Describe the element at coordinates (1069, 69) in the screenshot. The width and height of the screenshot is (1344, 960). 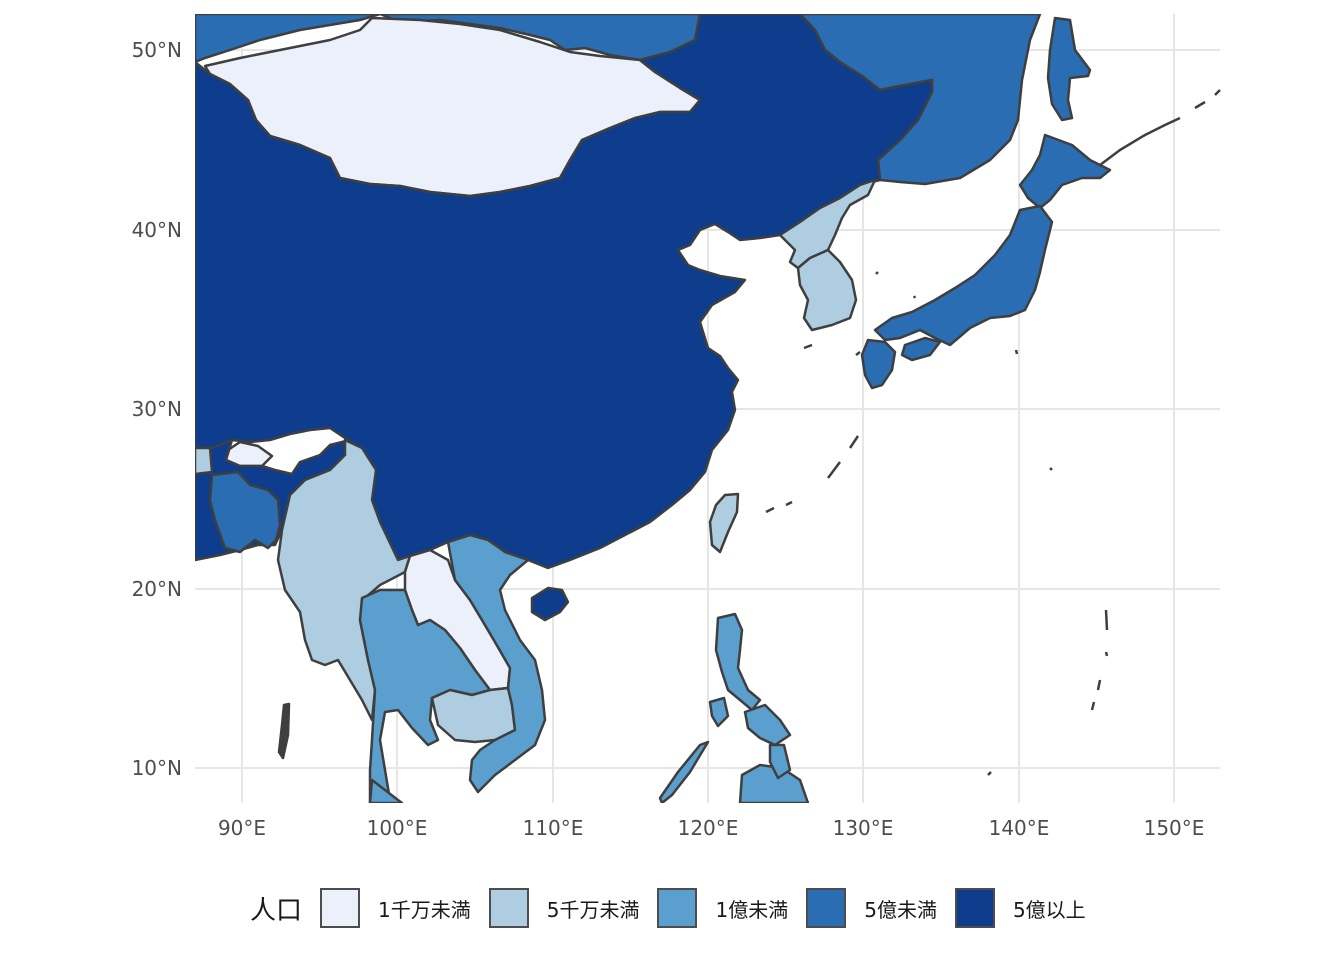
I see `island-sakhalin` at that location.